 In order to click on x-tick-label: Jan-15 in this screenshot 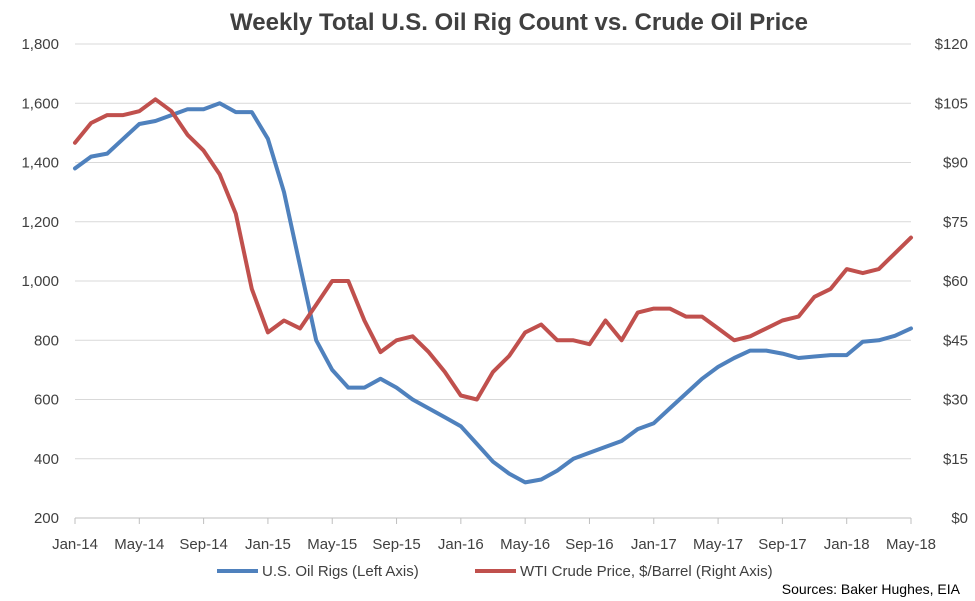, I will do `click(268, 544)`.